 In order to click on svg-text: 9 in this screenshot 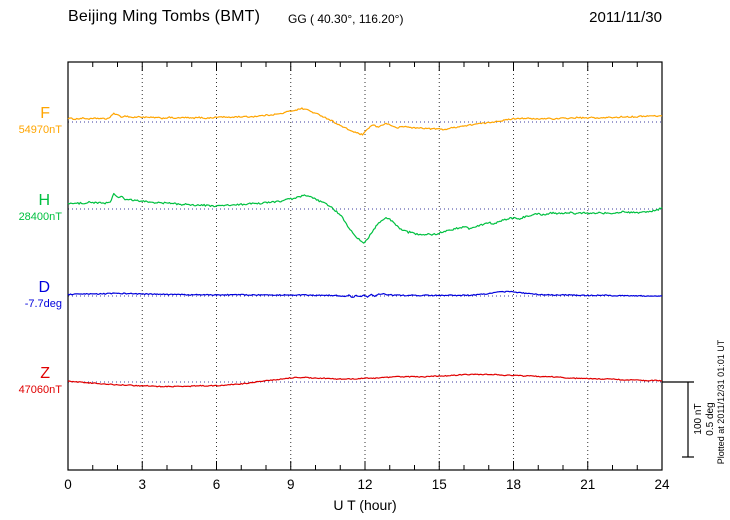, I will do `click(291, 484)`.